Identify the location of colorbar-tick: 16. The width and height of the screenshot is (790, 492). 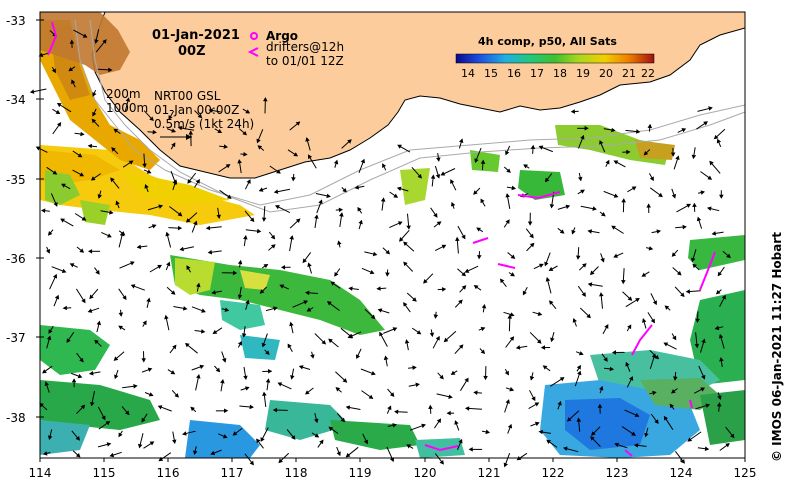
(514, 73).